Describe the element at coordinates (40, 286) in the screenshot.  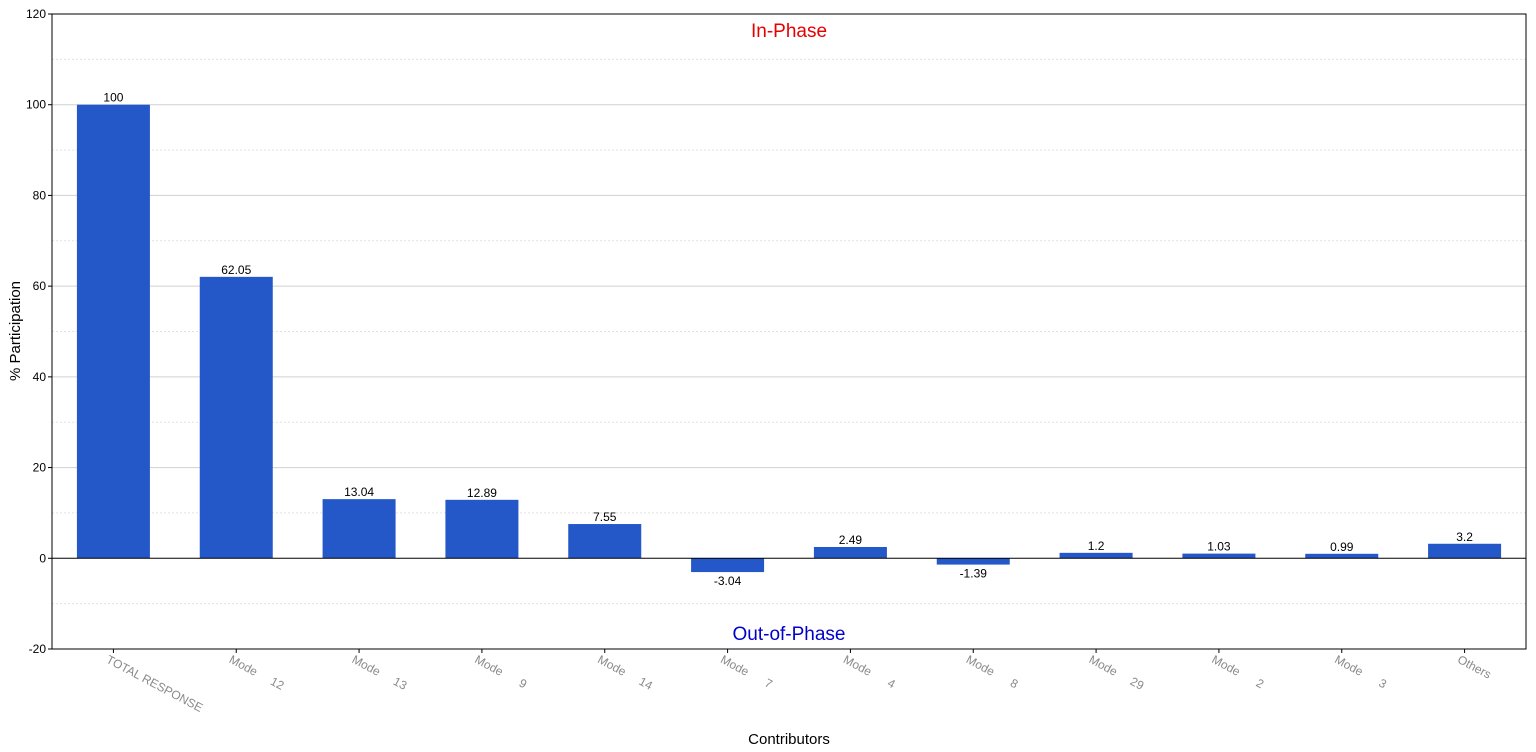
I see `y-tick-label: 60` at that location.